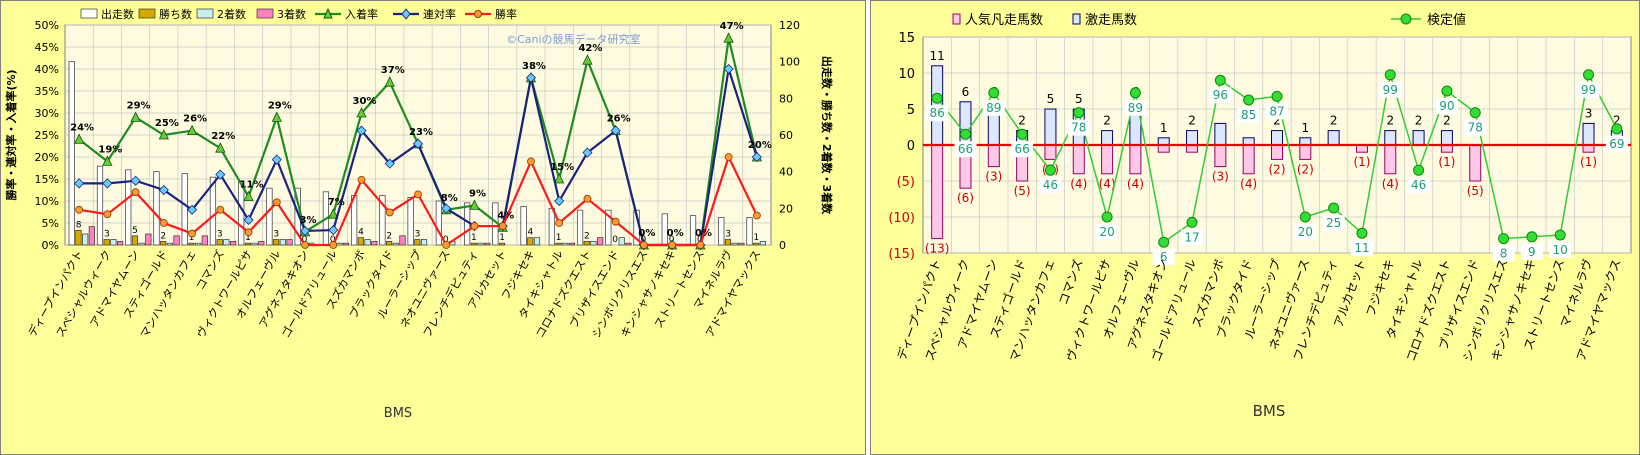 This screenshot has width=1640, height=455. What do you see at coordinates (531, 233) in the screenshot?
I see `wins-data-label: 4` at bounding box center [531, 233].